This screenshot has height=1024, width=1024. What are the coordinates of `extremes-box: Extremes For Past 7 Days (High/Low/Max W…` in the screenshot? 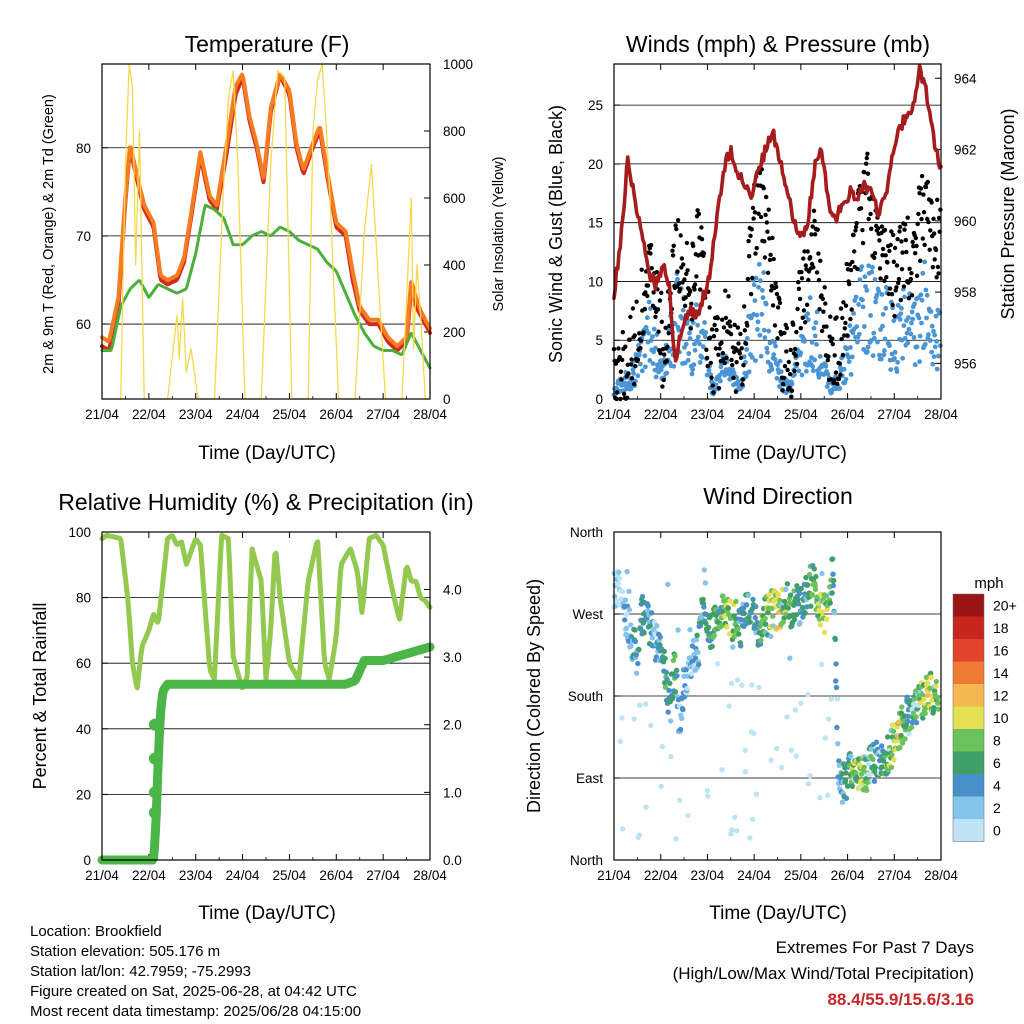 It's located at (823, 974).